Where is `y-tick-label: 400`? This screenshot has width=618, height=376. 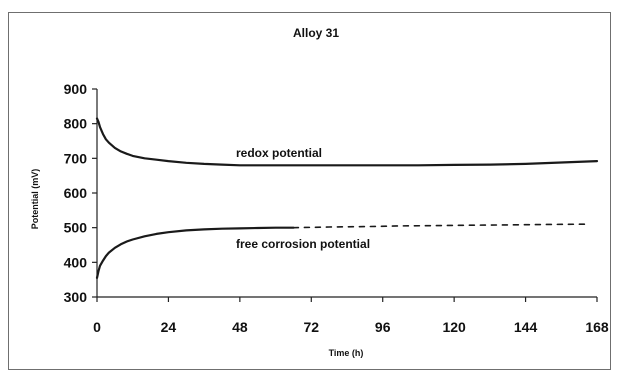 y-tick-label: 400 is located at coordinates (76, 262).